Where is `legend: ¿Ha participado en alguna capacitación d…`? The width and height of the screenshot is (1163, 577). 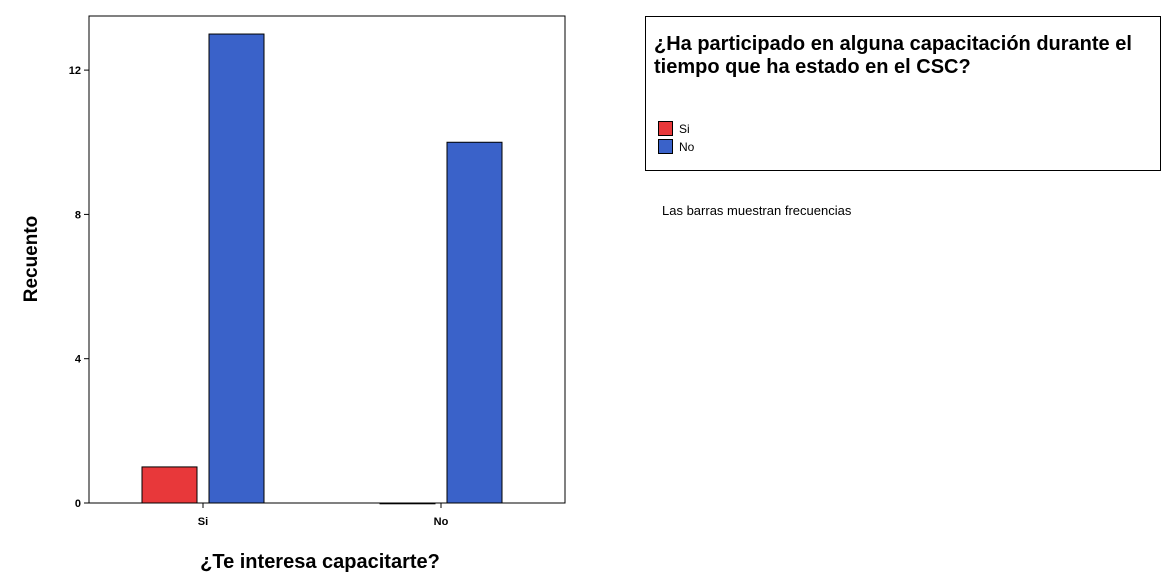 legend: ¿Ha participado en alguna capacitación d… is located at coordinates (903, 93).